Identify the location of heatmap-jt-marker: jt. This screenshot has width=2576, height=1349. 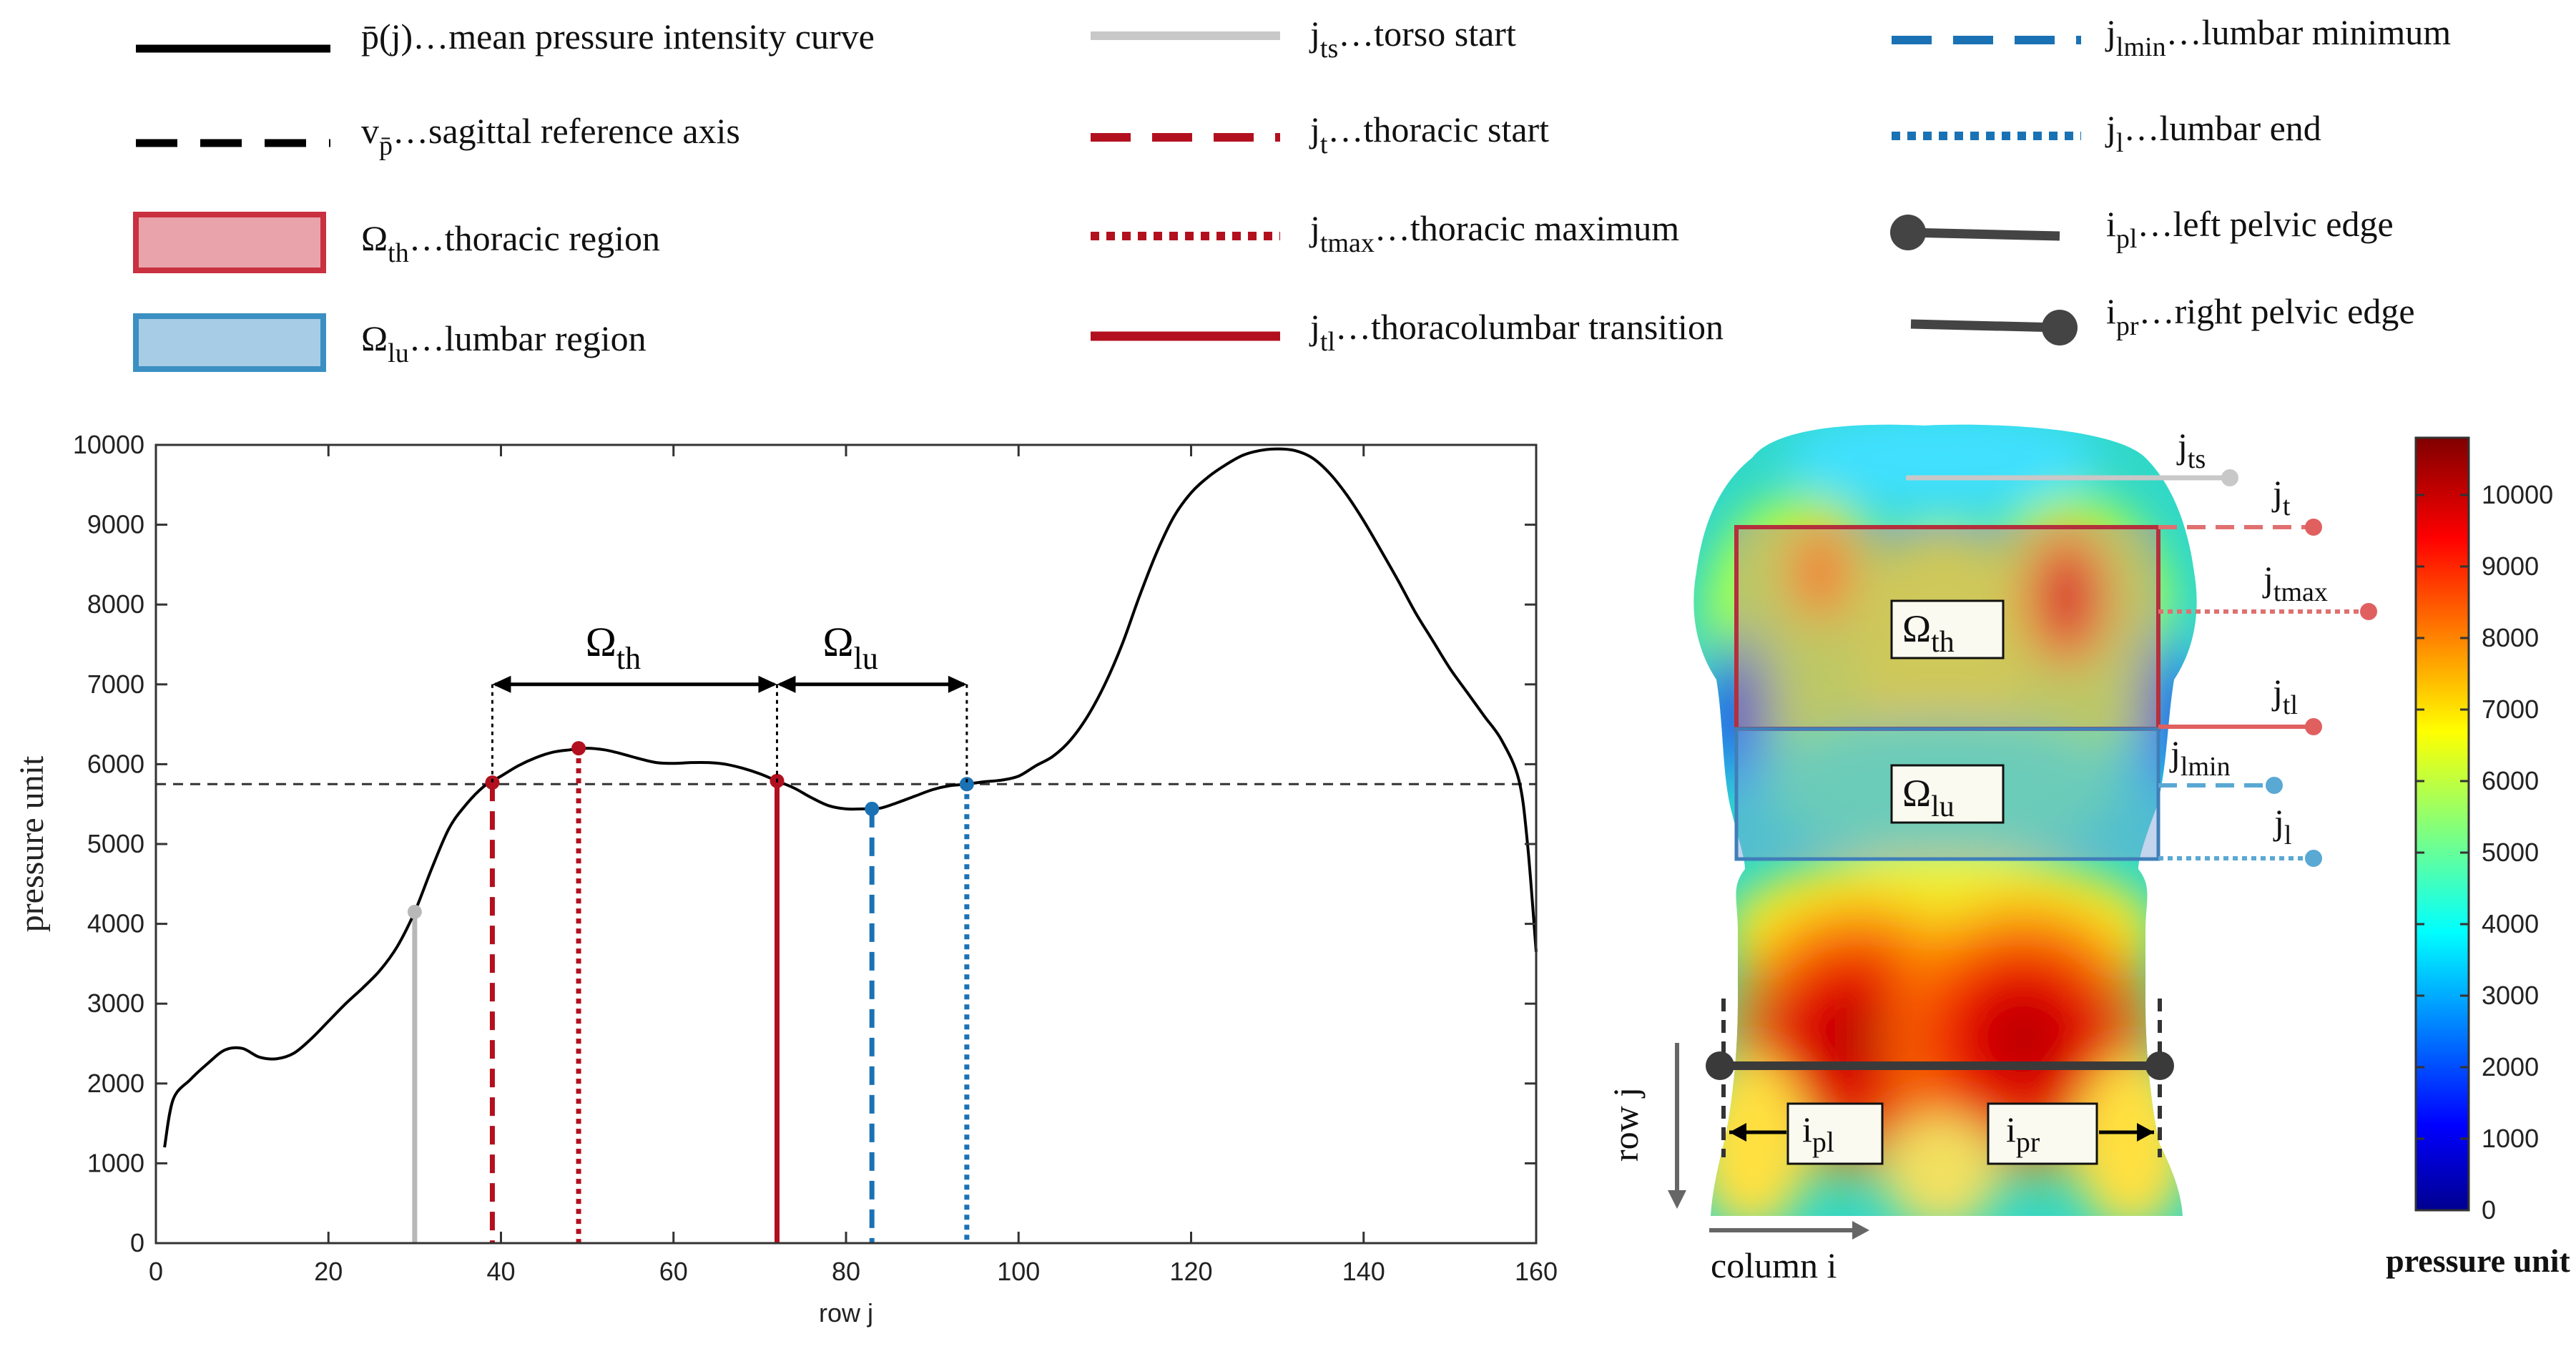
(2240, 504).